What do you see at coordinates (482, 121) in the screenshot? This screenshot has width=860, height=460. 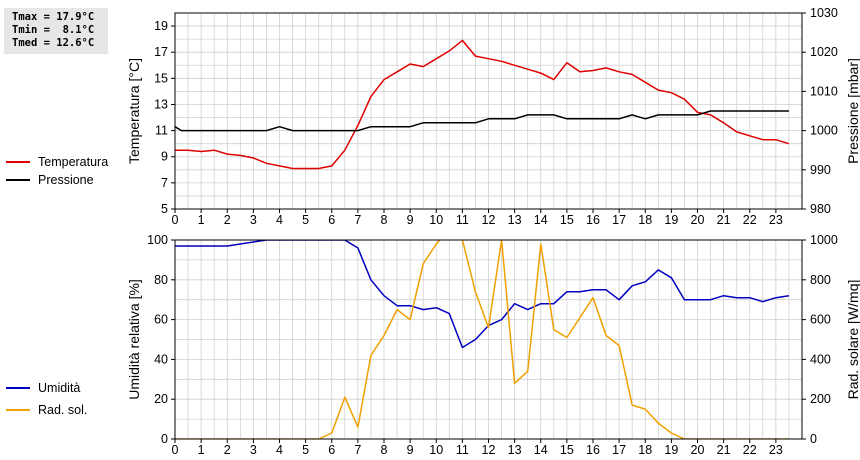 I see `series-line-pressione` at bounding box center [482, 121].